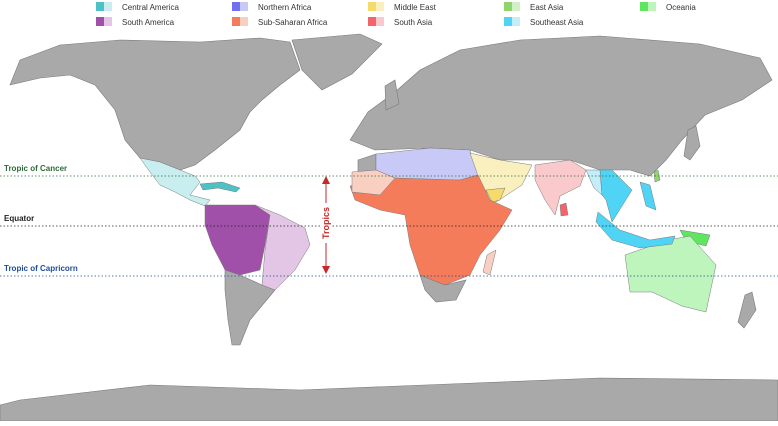 The width and height of the screenshot is (778, 426). I want to click on southern-south-america, so click(250, 307).